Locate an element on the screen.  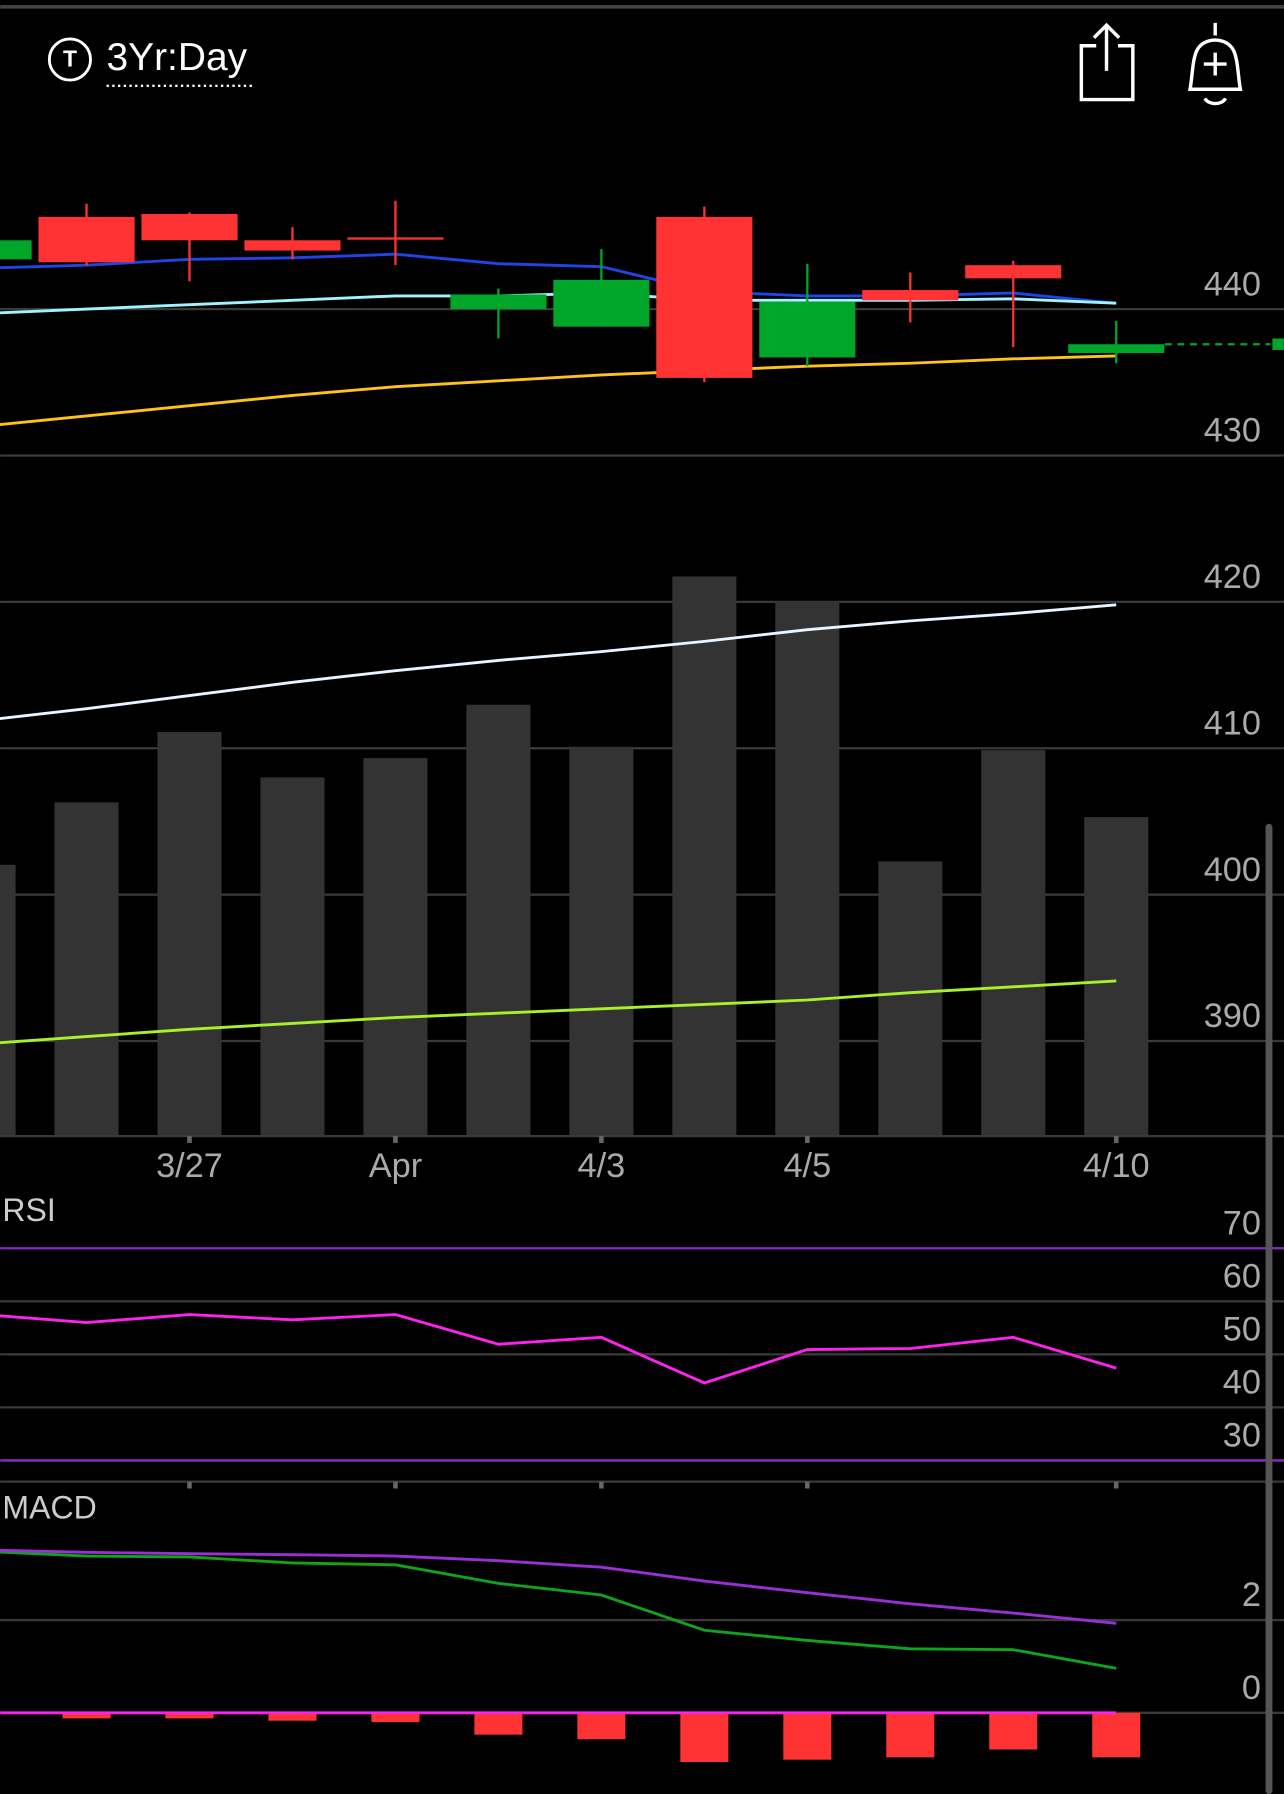
period-selector: 3Yr:Day is located at coordinates (181, 61).